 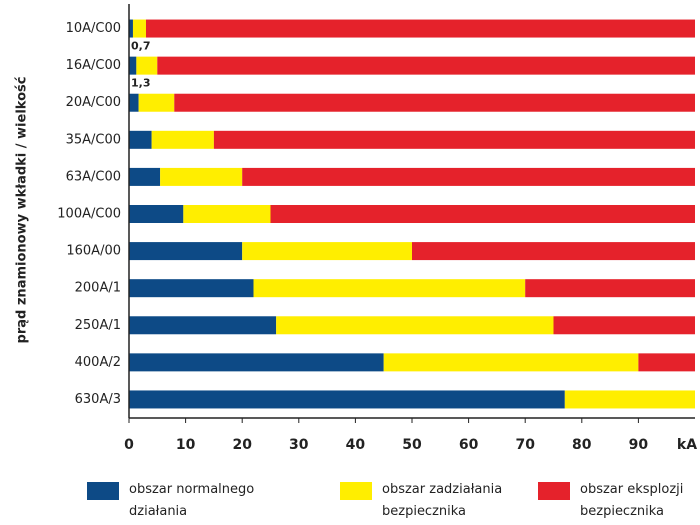 I want to click on y-tick-label: 10A/C00, so click(x=93, y=28).